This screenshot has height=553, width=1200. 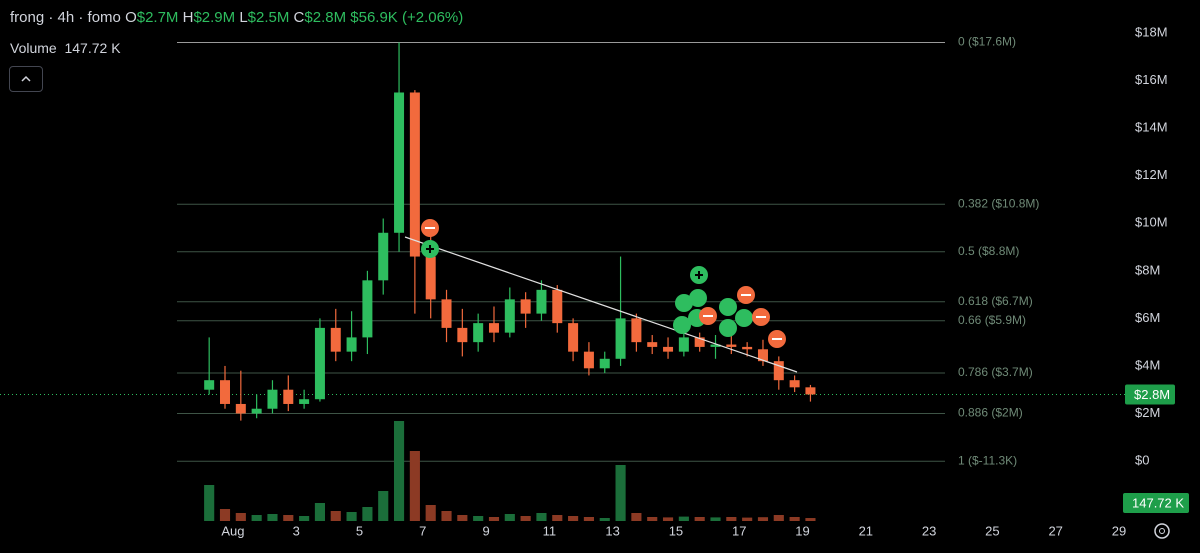 I want to click on y-tick-label: $6M, so click(x=1147, y=317).